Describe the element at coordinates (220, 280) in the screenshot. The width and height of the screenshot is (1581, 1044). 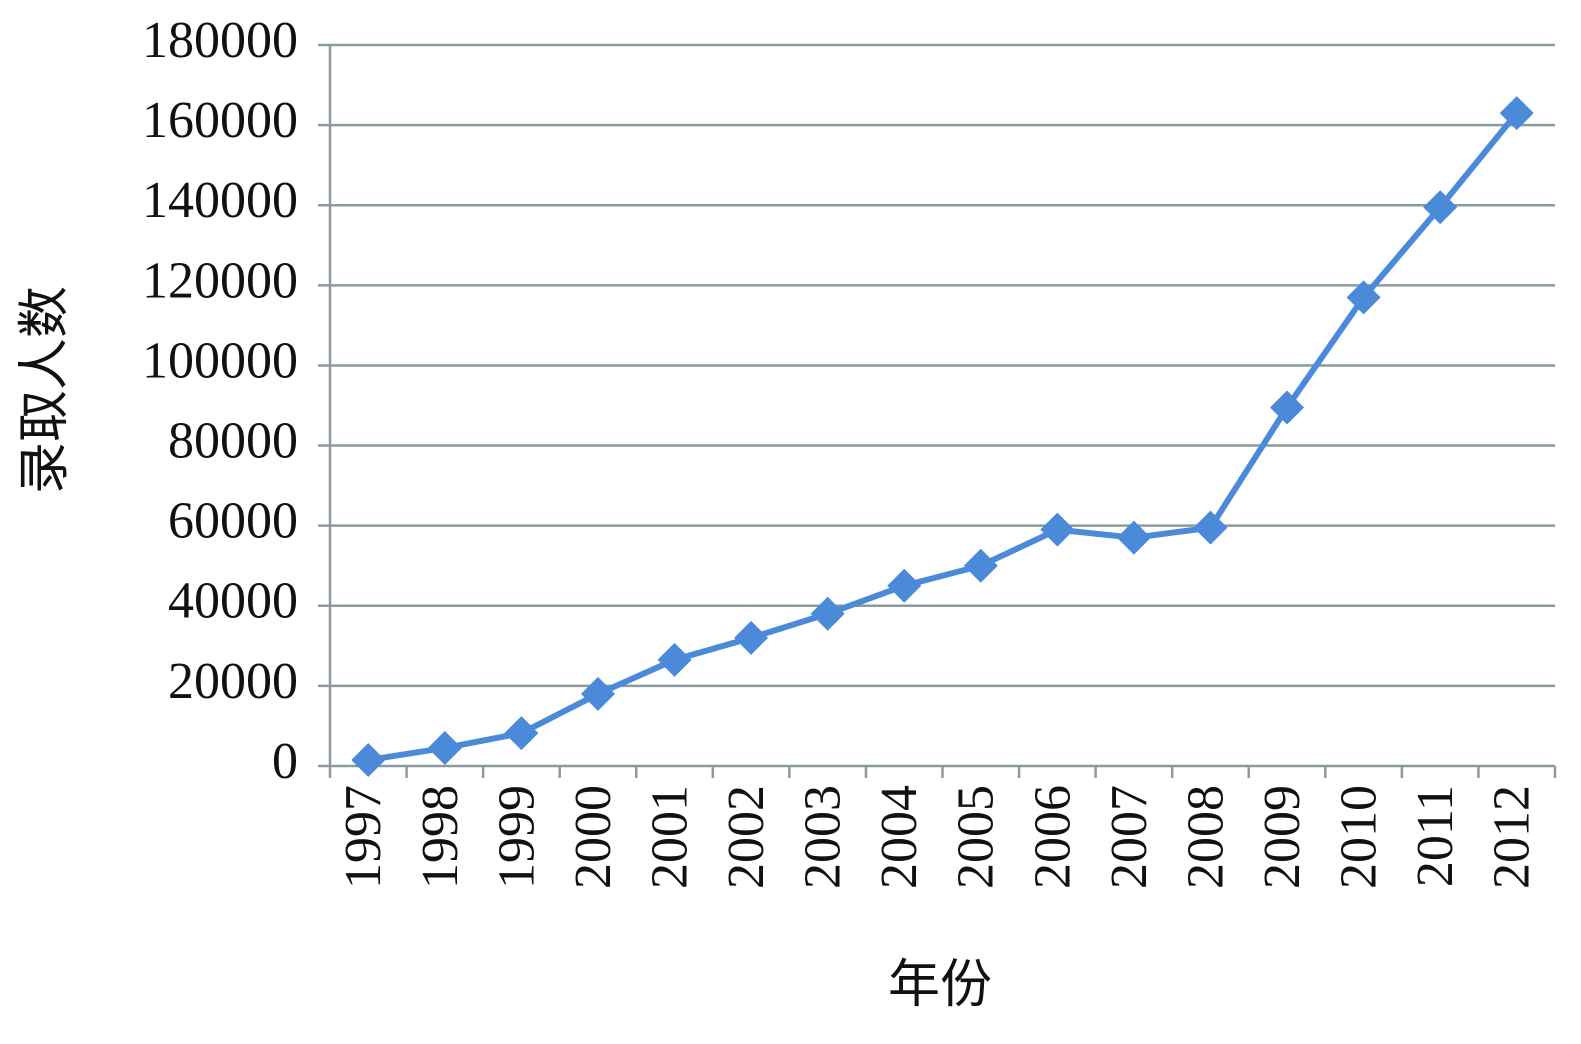
I see `y-tick-label: 120000` at that location.